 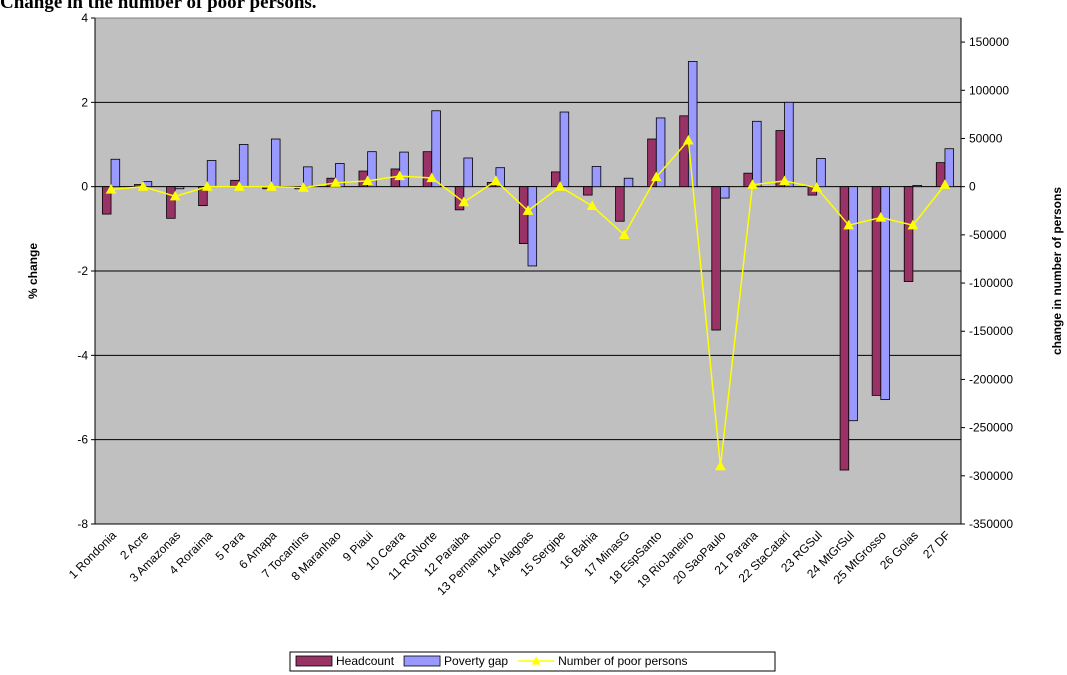 What do you see at coordinates (936, 544) in the screenshot?
I see `x-tick-label: 27 DF` at bounding box center [936, 544].